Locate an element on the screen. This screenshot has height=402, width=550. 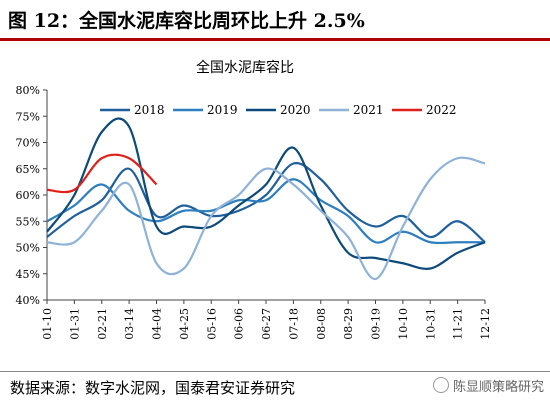
watermark-text: 陈显顺策略研究 is located at coordinates (498, 387).